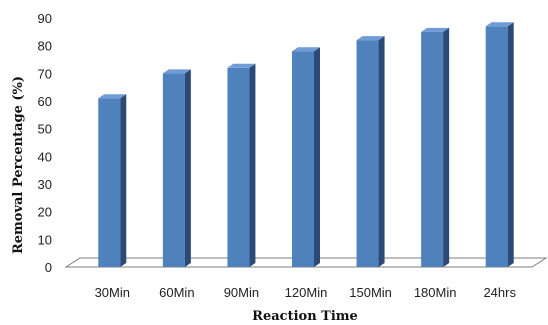  What do you see at coordinates (45, 46) in the screenshot?
I see `y-tick-label: 80` at bounding box center [45, 46].